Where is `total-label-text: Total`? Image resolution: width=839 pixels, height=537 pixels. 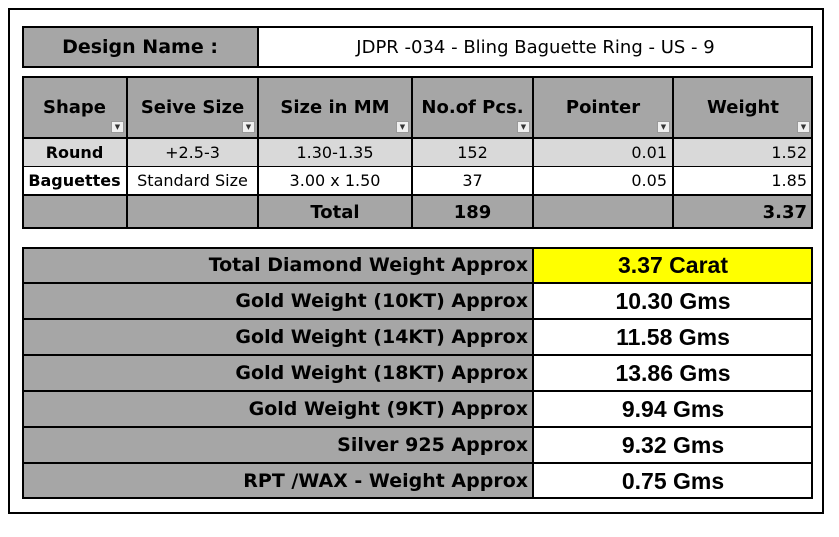
total-label-text: Total is located at coordinates (335, 212).